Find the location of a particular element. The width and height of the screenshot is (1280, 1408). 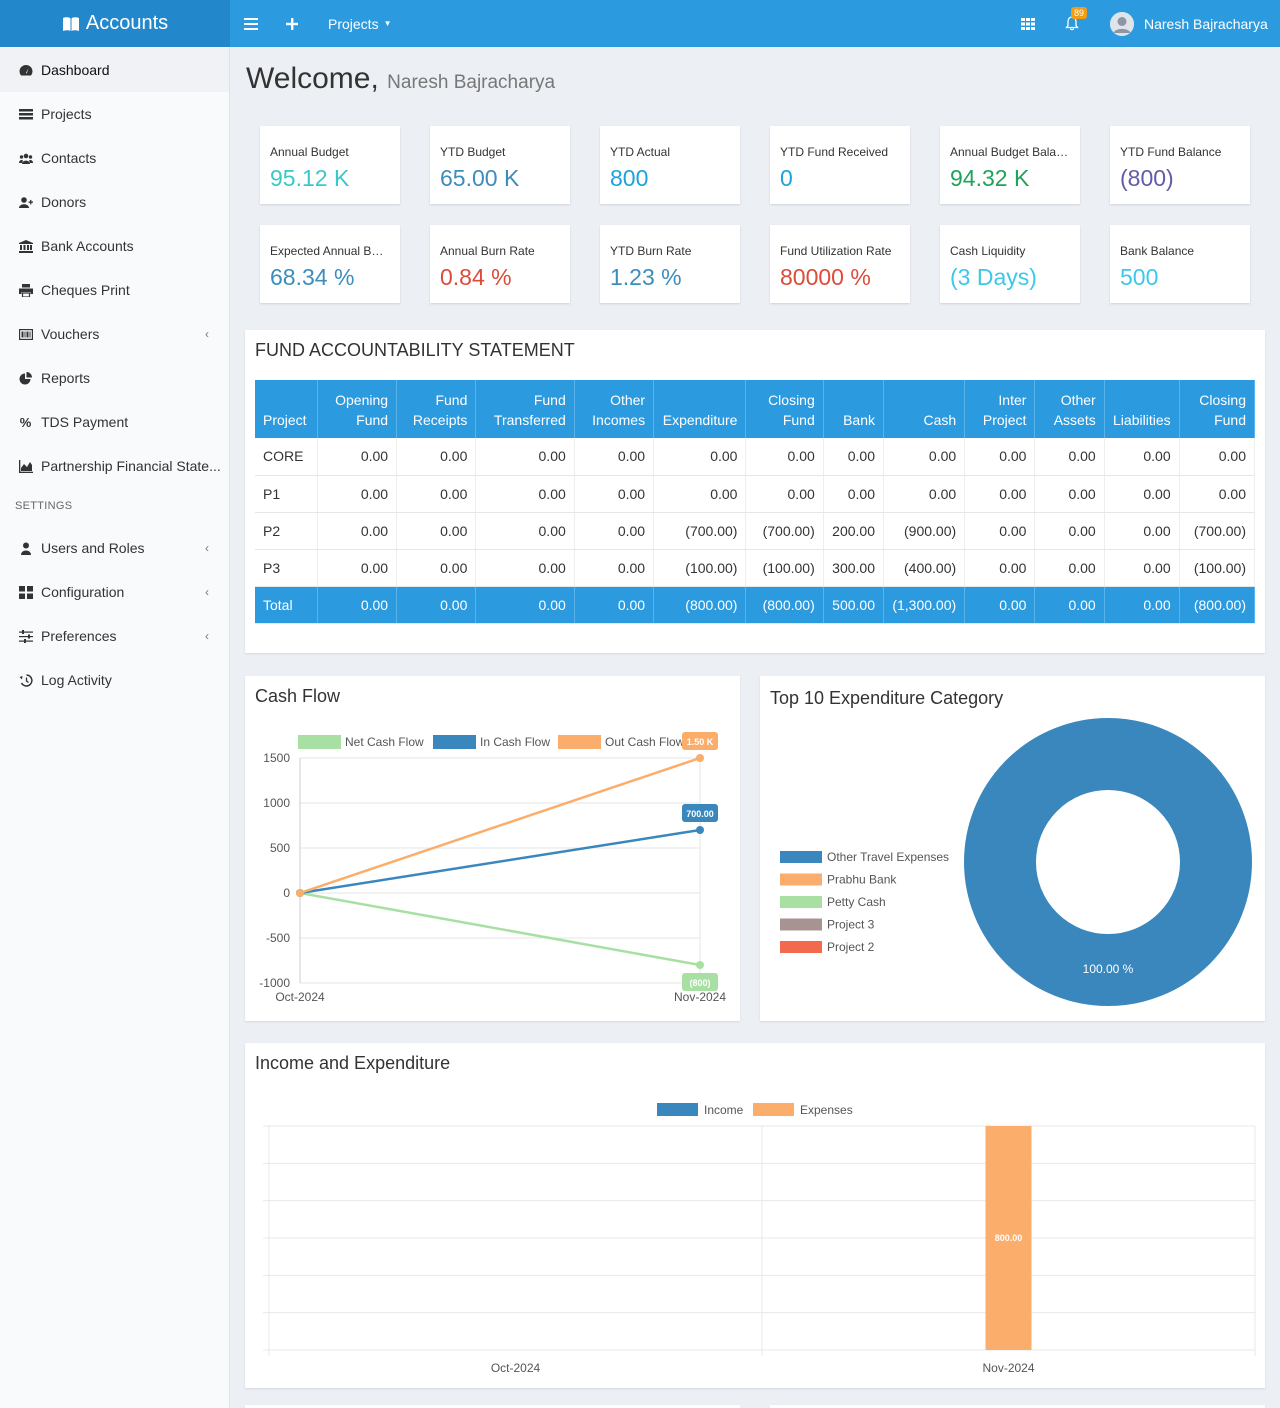

y-tick-label: -500 is located at coordinates (278, 938).